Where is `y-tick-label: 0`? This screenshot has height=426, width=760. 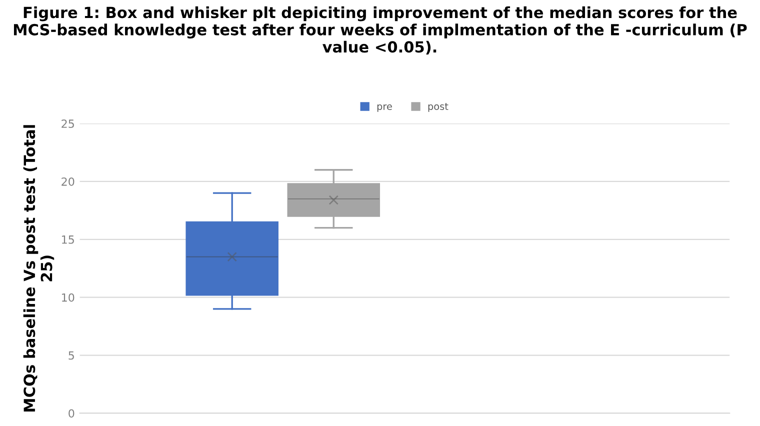
y-tick-label: 0 is located at coordinates (71, 413).